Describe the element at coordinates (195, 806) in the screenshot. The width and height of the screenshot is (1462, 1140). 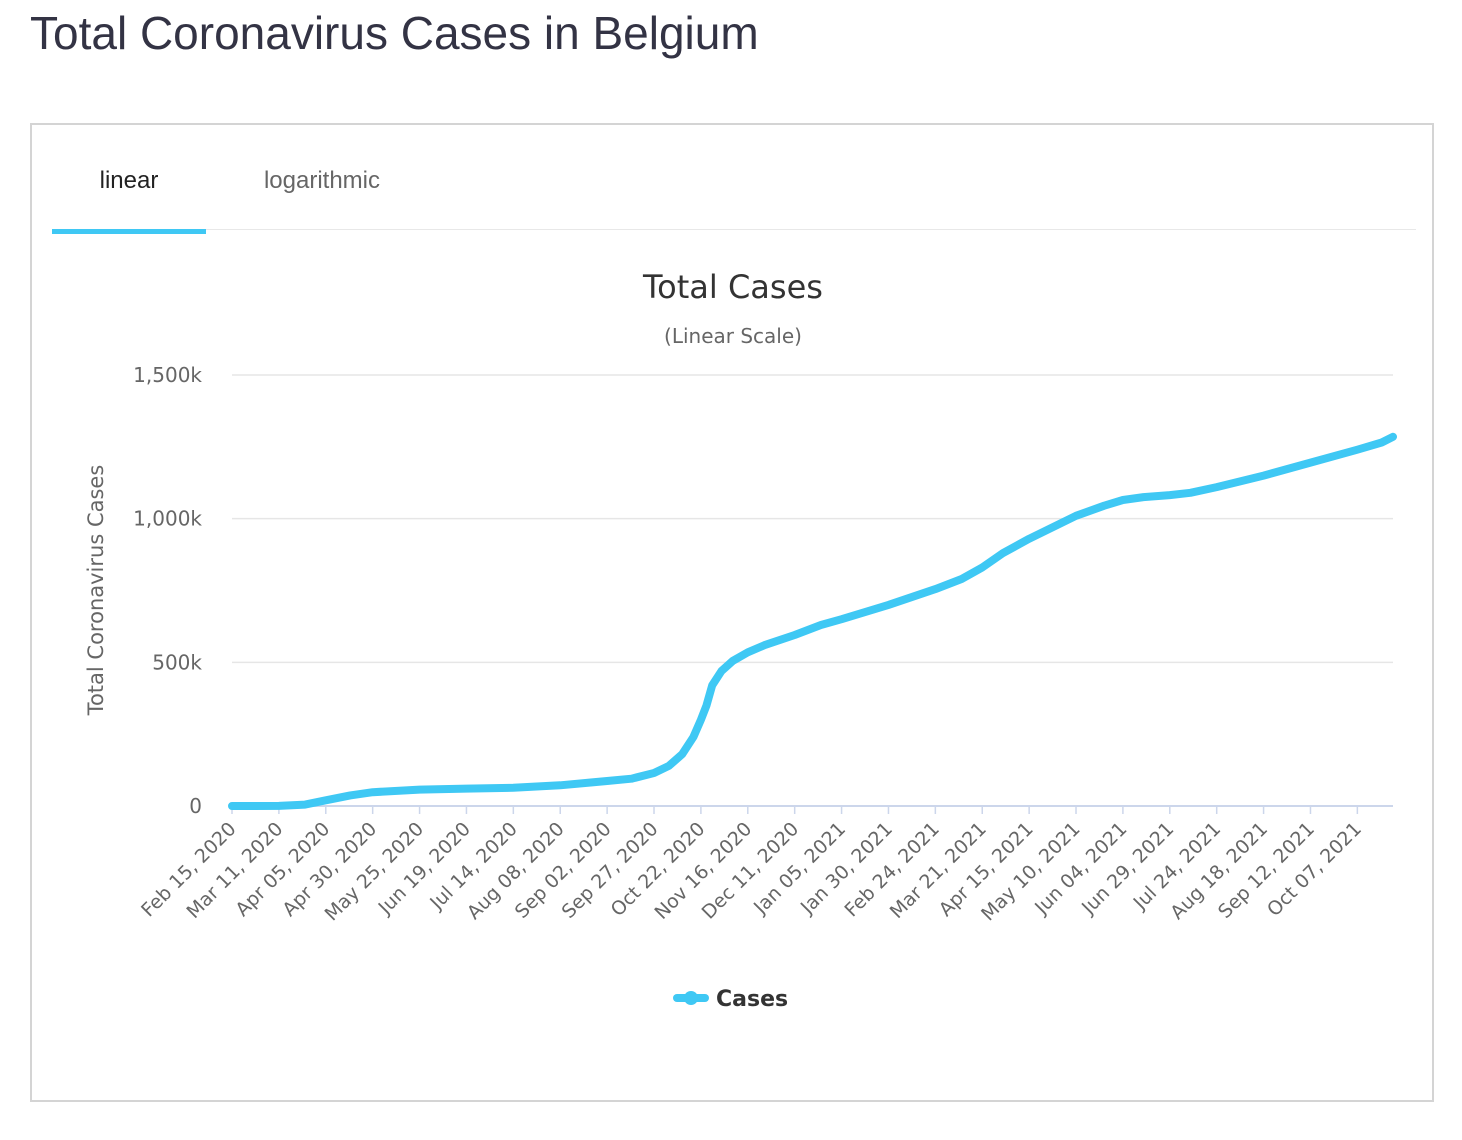
I see `y-tick-label: 0` at that location.